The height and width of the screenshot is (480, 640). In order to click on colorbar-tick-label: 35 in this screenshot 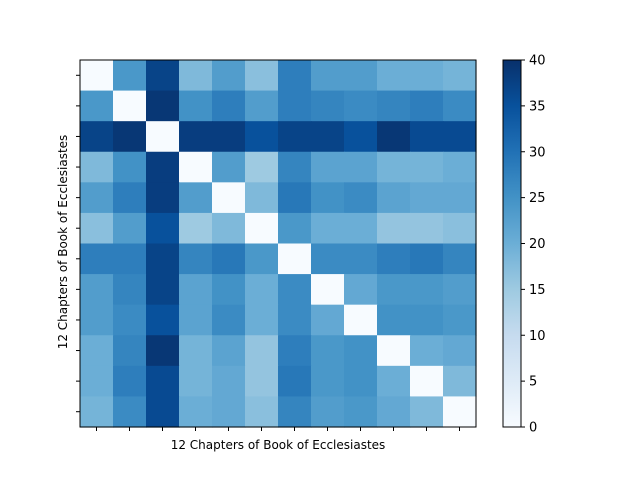, I will do `click(537, 106)`.